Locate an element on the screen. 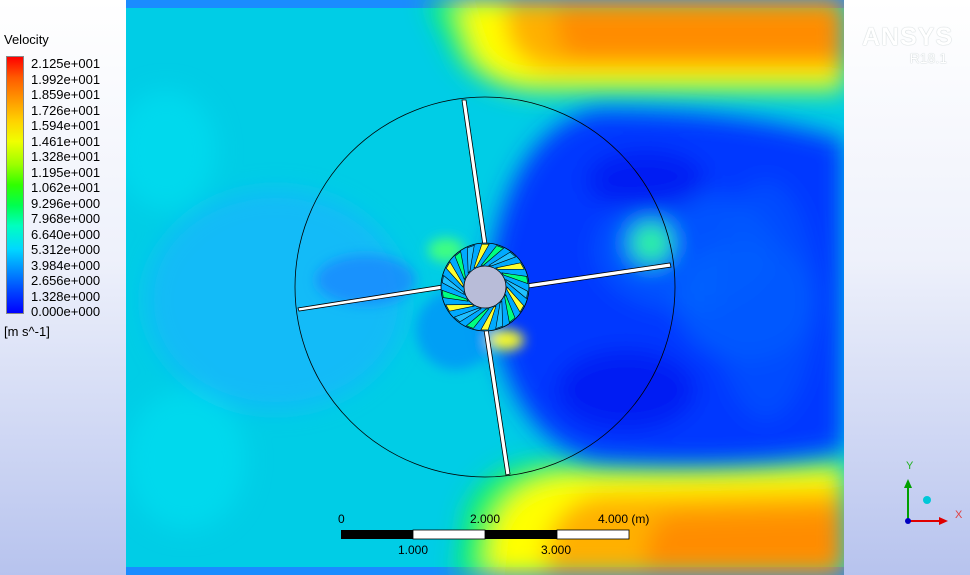 Image resolution: width=970 pixels, height=575 pixels. triad-arrows is located at coordinates (926, 502).